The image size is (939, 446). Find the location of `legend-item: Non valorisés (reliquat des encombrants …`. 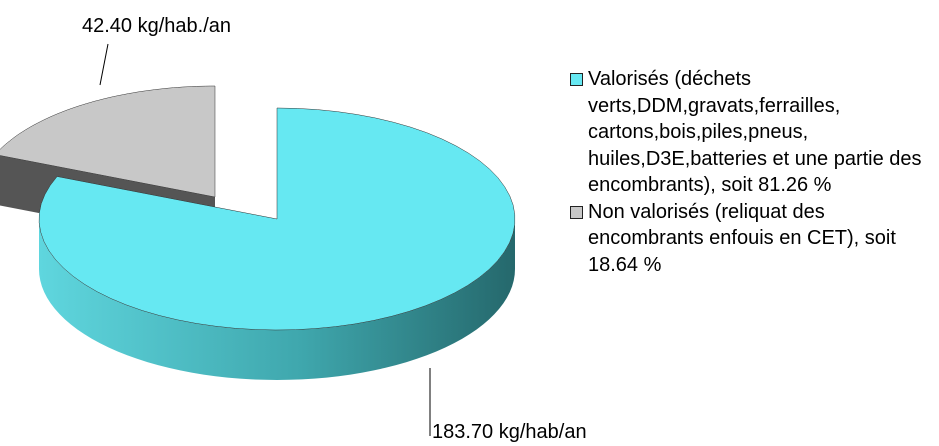

legend-item: Non valorisés (reliquat des encombrants … is located at coordinates (750, 239).